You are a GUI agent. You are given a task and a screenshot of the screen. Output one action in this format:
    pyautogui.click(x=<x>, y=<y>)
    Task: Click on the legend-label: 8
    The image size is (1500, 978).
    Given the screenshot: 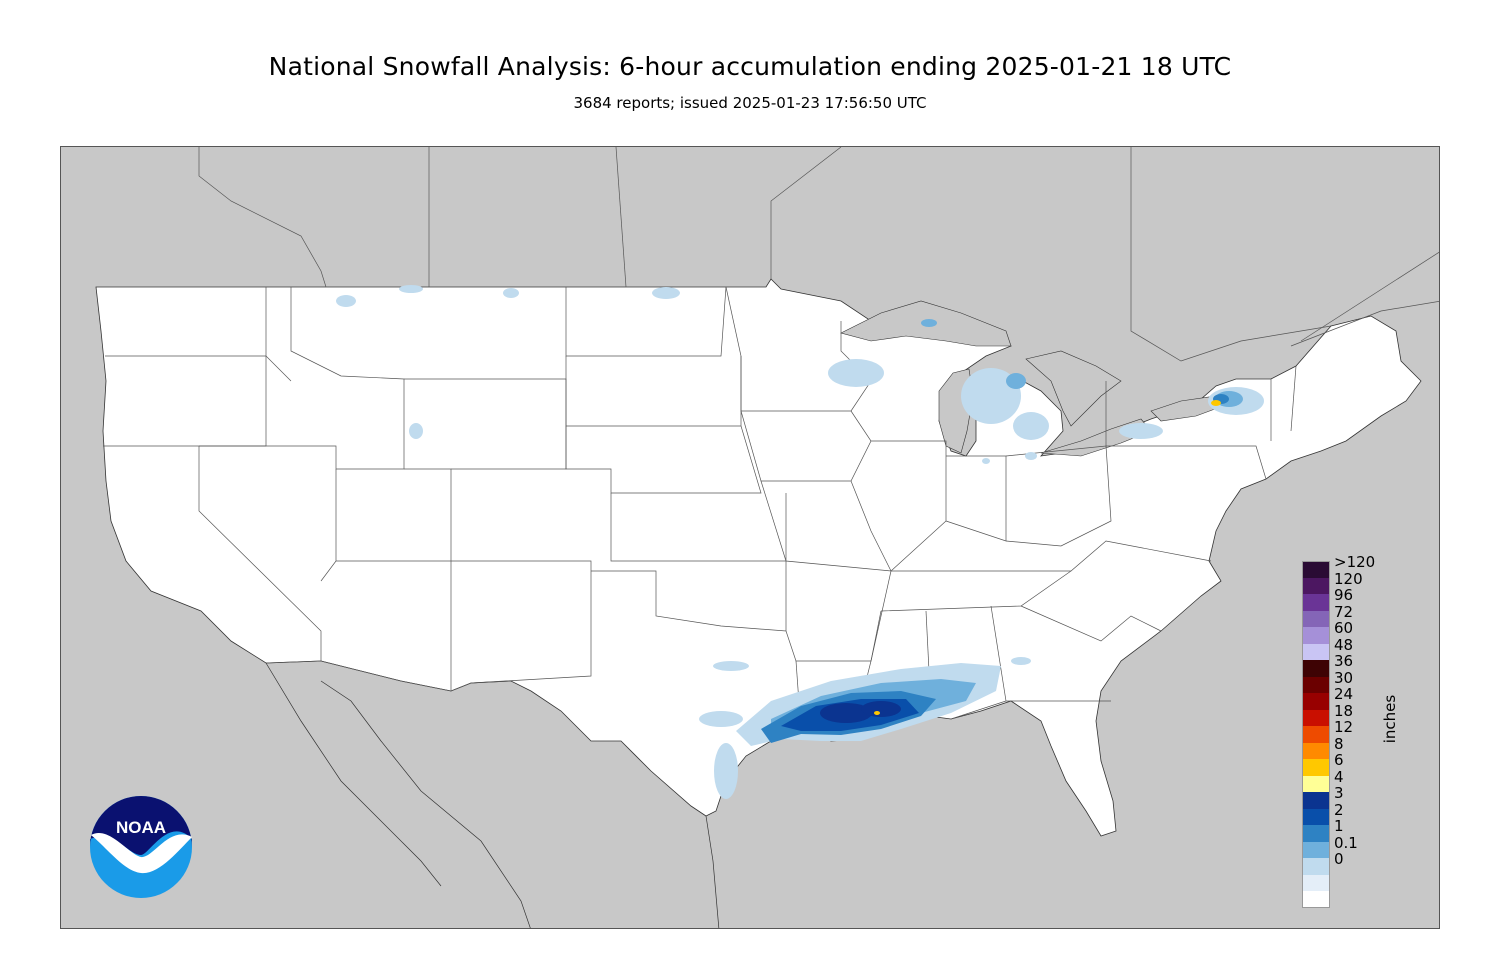 What is the action you would take?
    pyautogui.click(x=1339, y=743)
    